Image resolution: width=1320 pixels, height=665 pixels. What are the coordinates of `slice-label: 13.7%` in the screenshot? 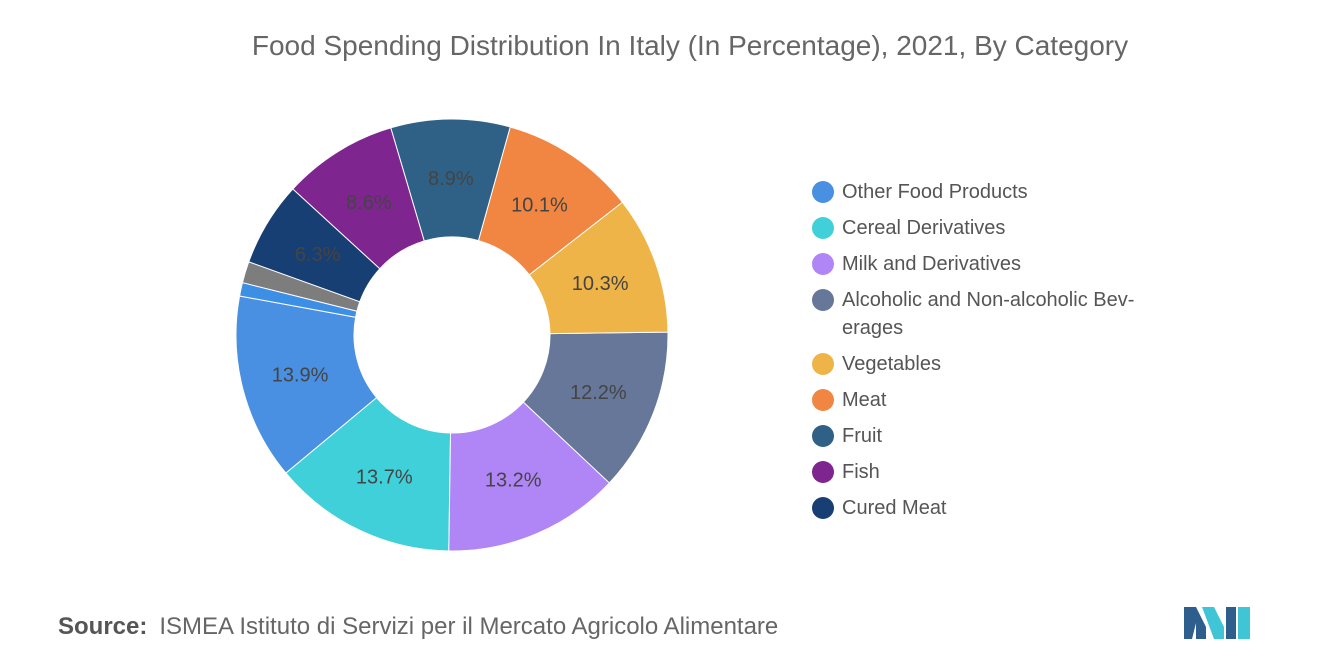 It's located at (384, 478).